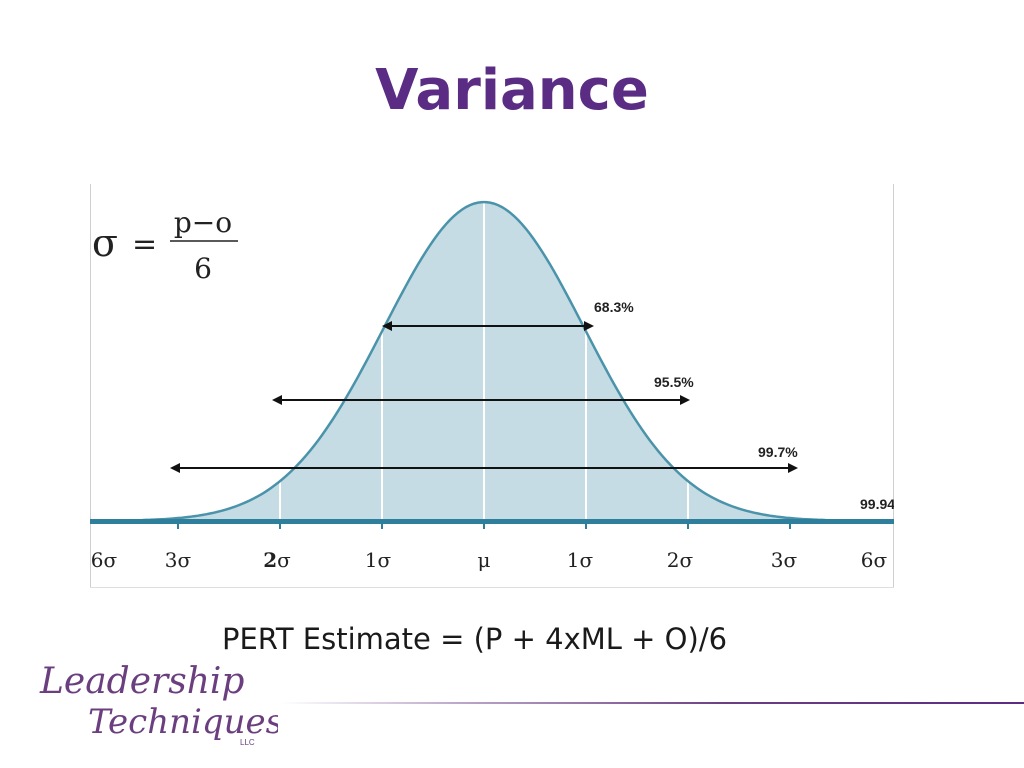 The height and width of the screenshot is (768, 1024). I want to click on axis-label-6sigma-left: 6σ, so click(104, 560).